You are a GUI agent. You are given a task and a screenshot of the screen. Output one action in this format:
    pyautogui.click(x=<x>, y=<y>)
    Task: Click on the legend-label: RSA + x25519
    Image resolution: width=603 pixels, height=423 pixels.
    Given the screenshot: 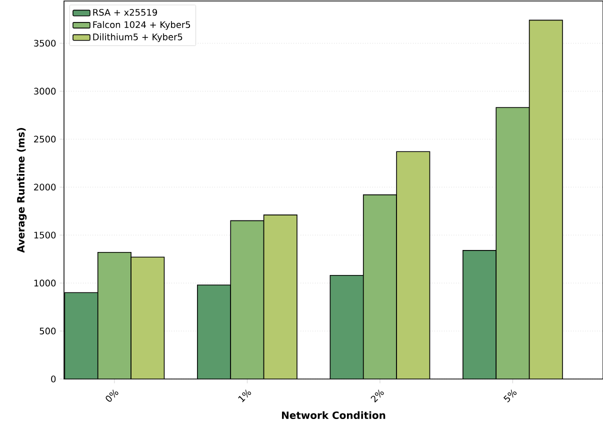 What is the action you would take?
    pyautogui.click(x=125, y=12)
    